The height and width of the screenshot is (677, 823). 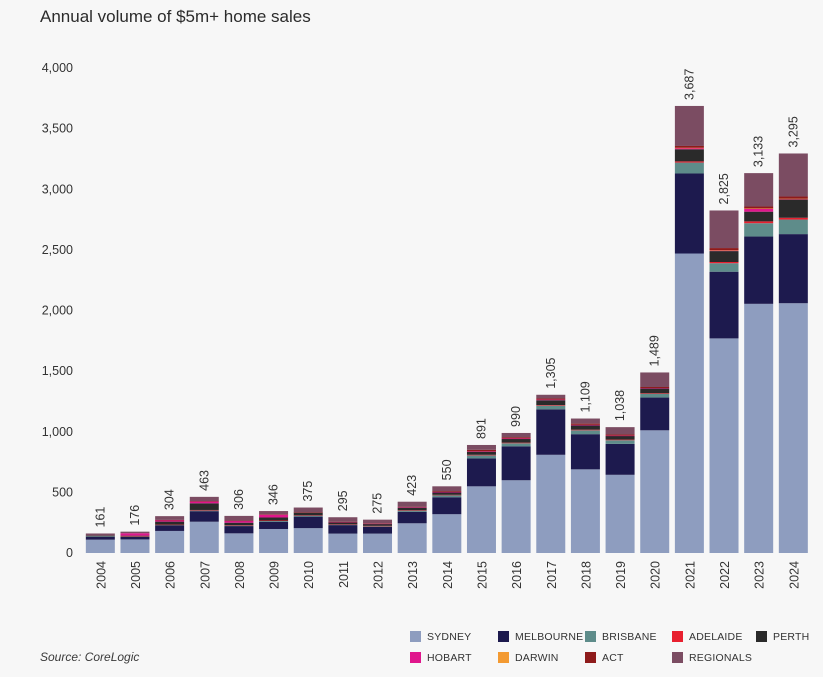 I want to click on bar-segment-sydney-2004, so click(x=100, y=546).